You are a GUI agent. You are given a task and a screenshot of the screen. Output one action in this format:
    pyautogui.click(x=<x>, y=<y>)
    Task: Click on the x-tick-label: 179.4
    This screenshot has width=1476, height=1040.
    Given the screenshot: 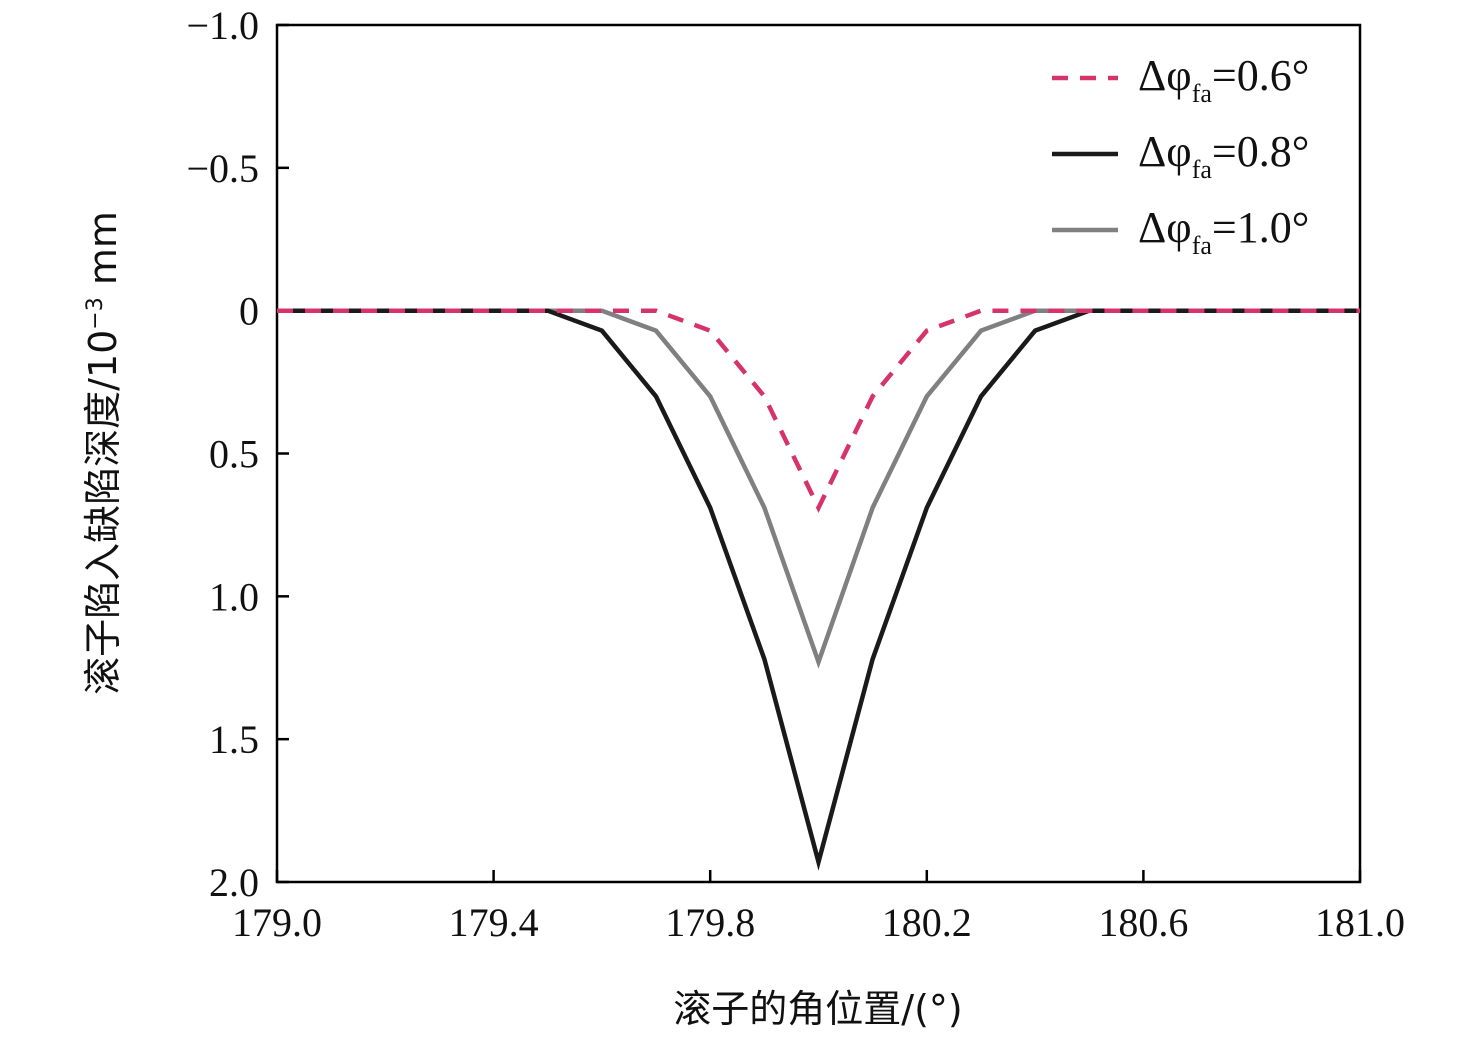 What is the action you would take?
    pyautogui.click(x=494, y=922)
    